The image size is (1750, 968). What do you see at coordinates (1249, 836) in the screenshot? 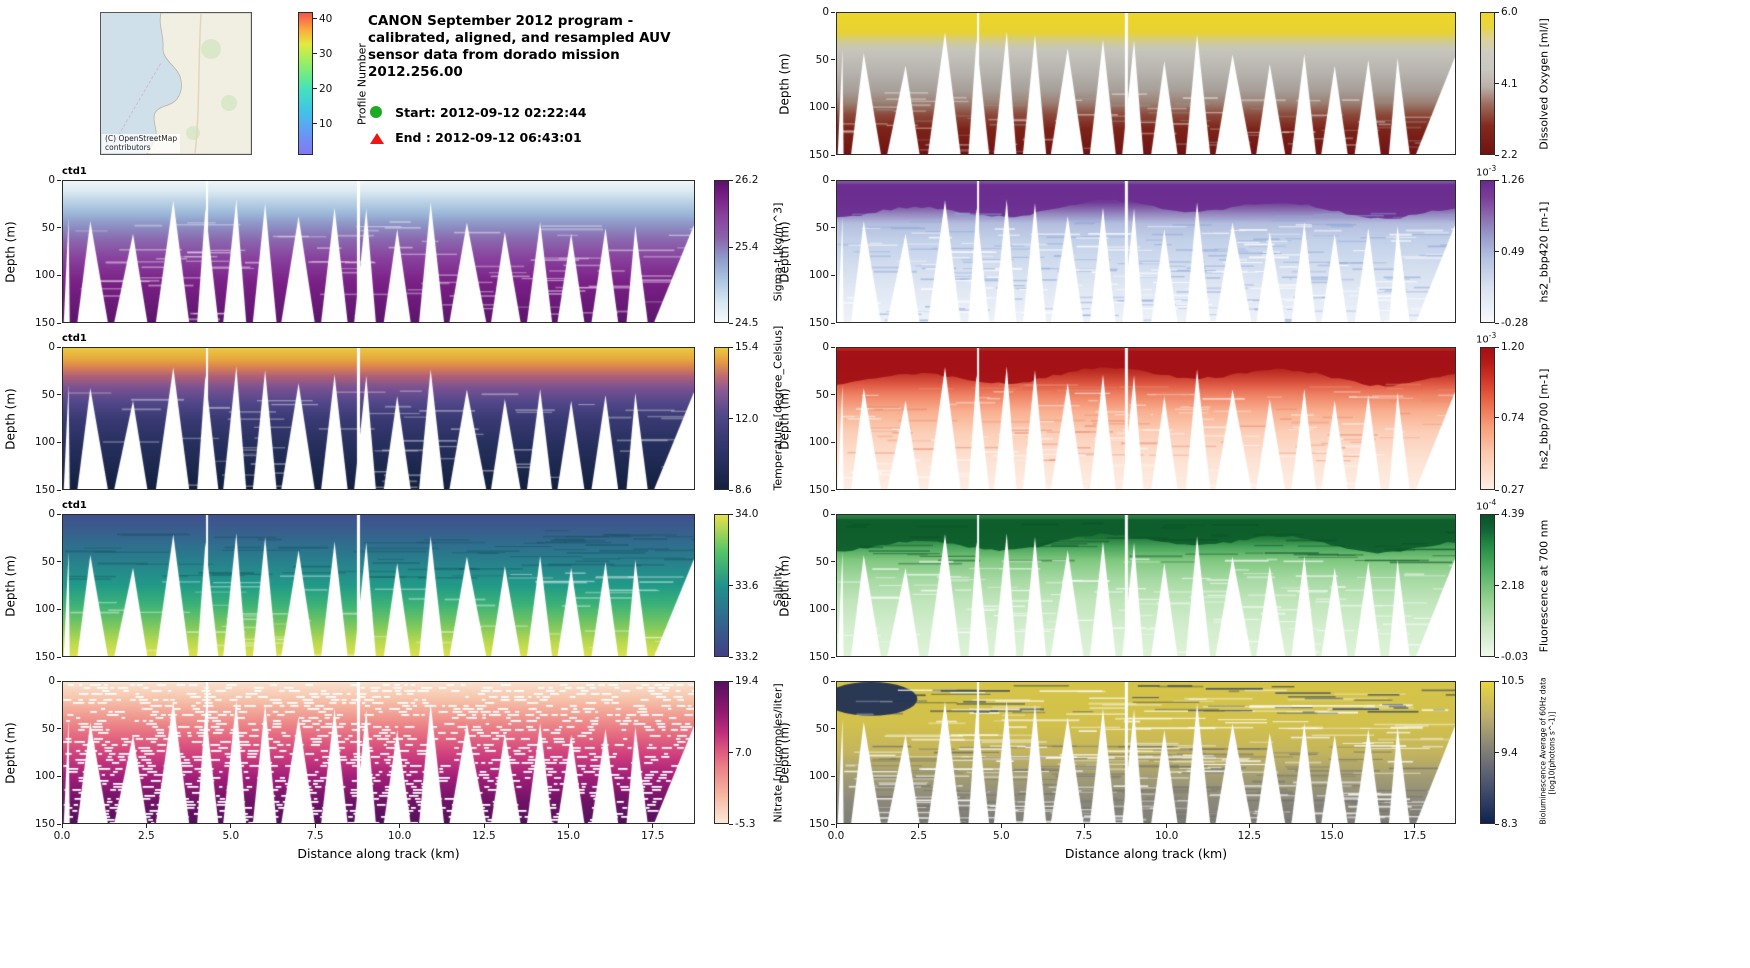
I see `x-tick-label: 12.5` at bounding box center [1249, 836].